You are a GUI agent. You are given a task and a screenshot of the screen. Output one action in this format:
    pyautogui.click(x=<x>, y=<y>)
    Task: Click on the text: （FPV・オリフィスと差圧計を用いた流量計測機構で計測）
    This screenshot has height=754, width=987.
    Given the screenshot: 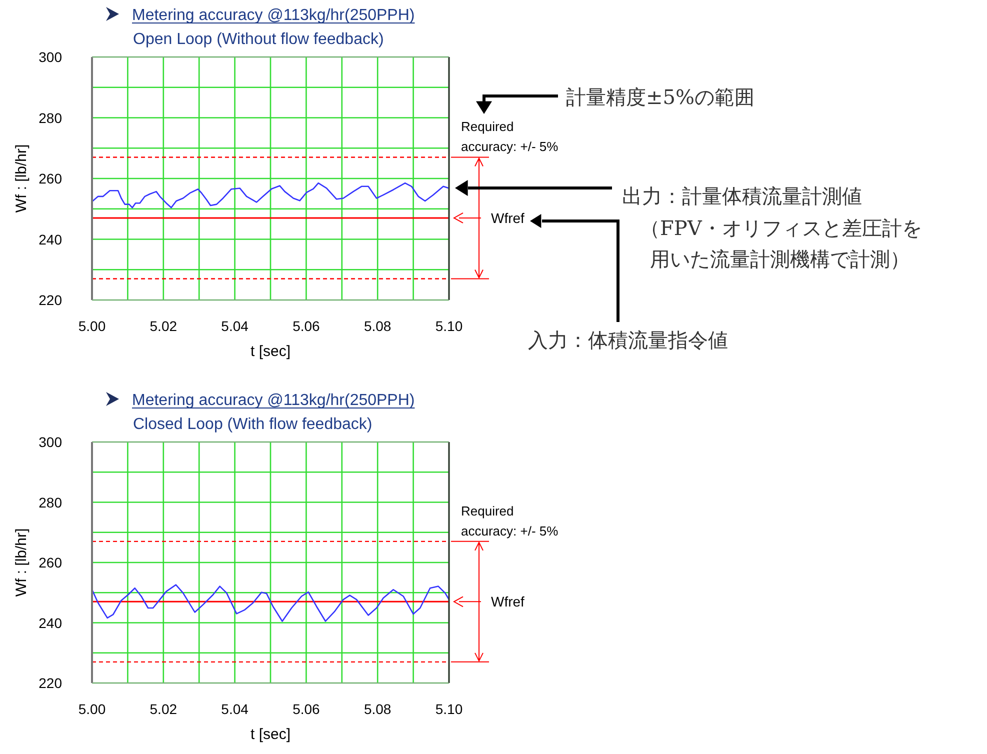 What is the action you would take?
    pyautogui.click(x=781, y=243)
    